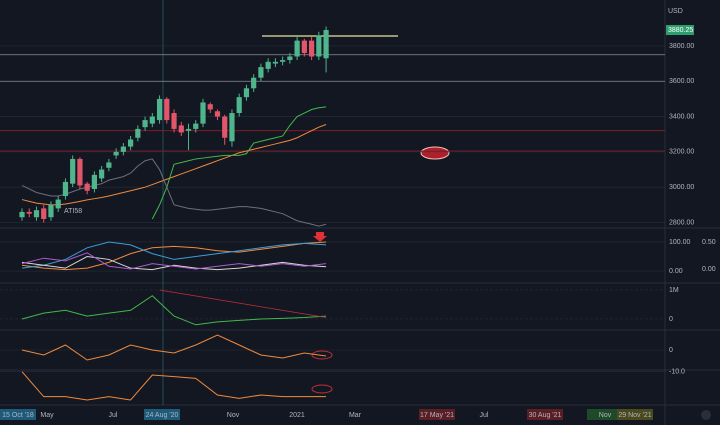 The height and width of the screenshot is (425, 720). I want to click on x-tick-label: 24 Aug '20, so click(162, 415).